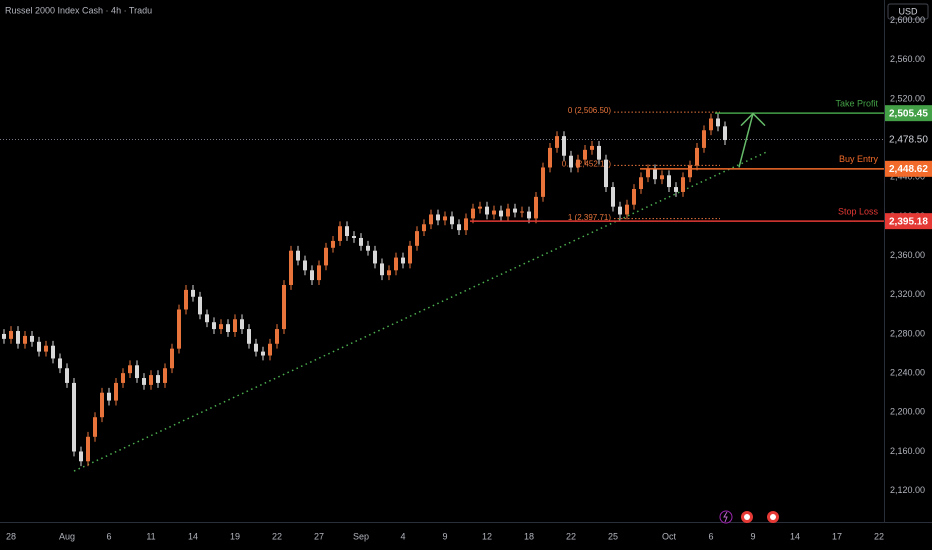 This screenshot has width=932, height=550. Describe the element at coordinates (487, 536) in the screenshot. I see `x-tick-label: 12` at that location.